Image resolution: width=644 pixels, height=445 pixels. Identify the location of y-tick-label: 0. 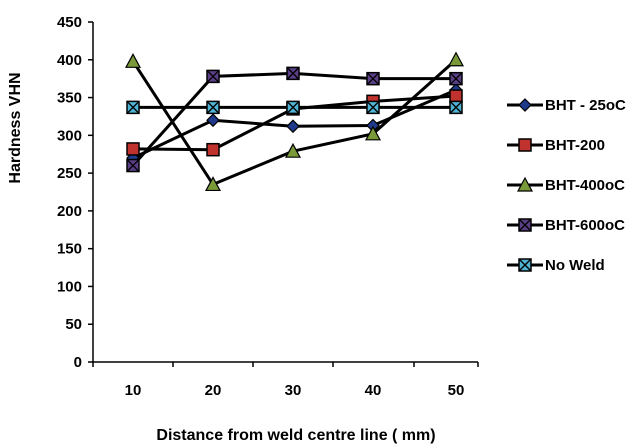
(78, 362).